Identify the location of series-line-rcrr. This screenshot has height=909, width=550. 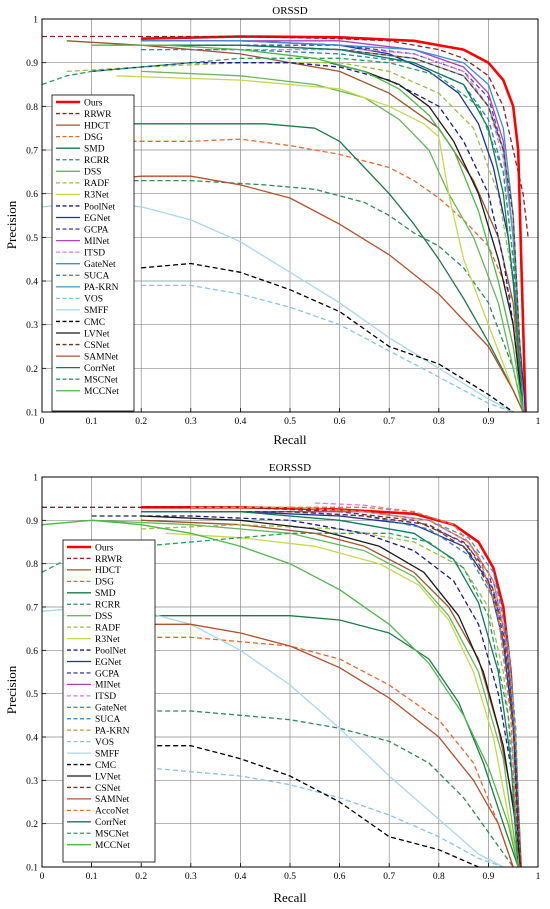
(327, 789).